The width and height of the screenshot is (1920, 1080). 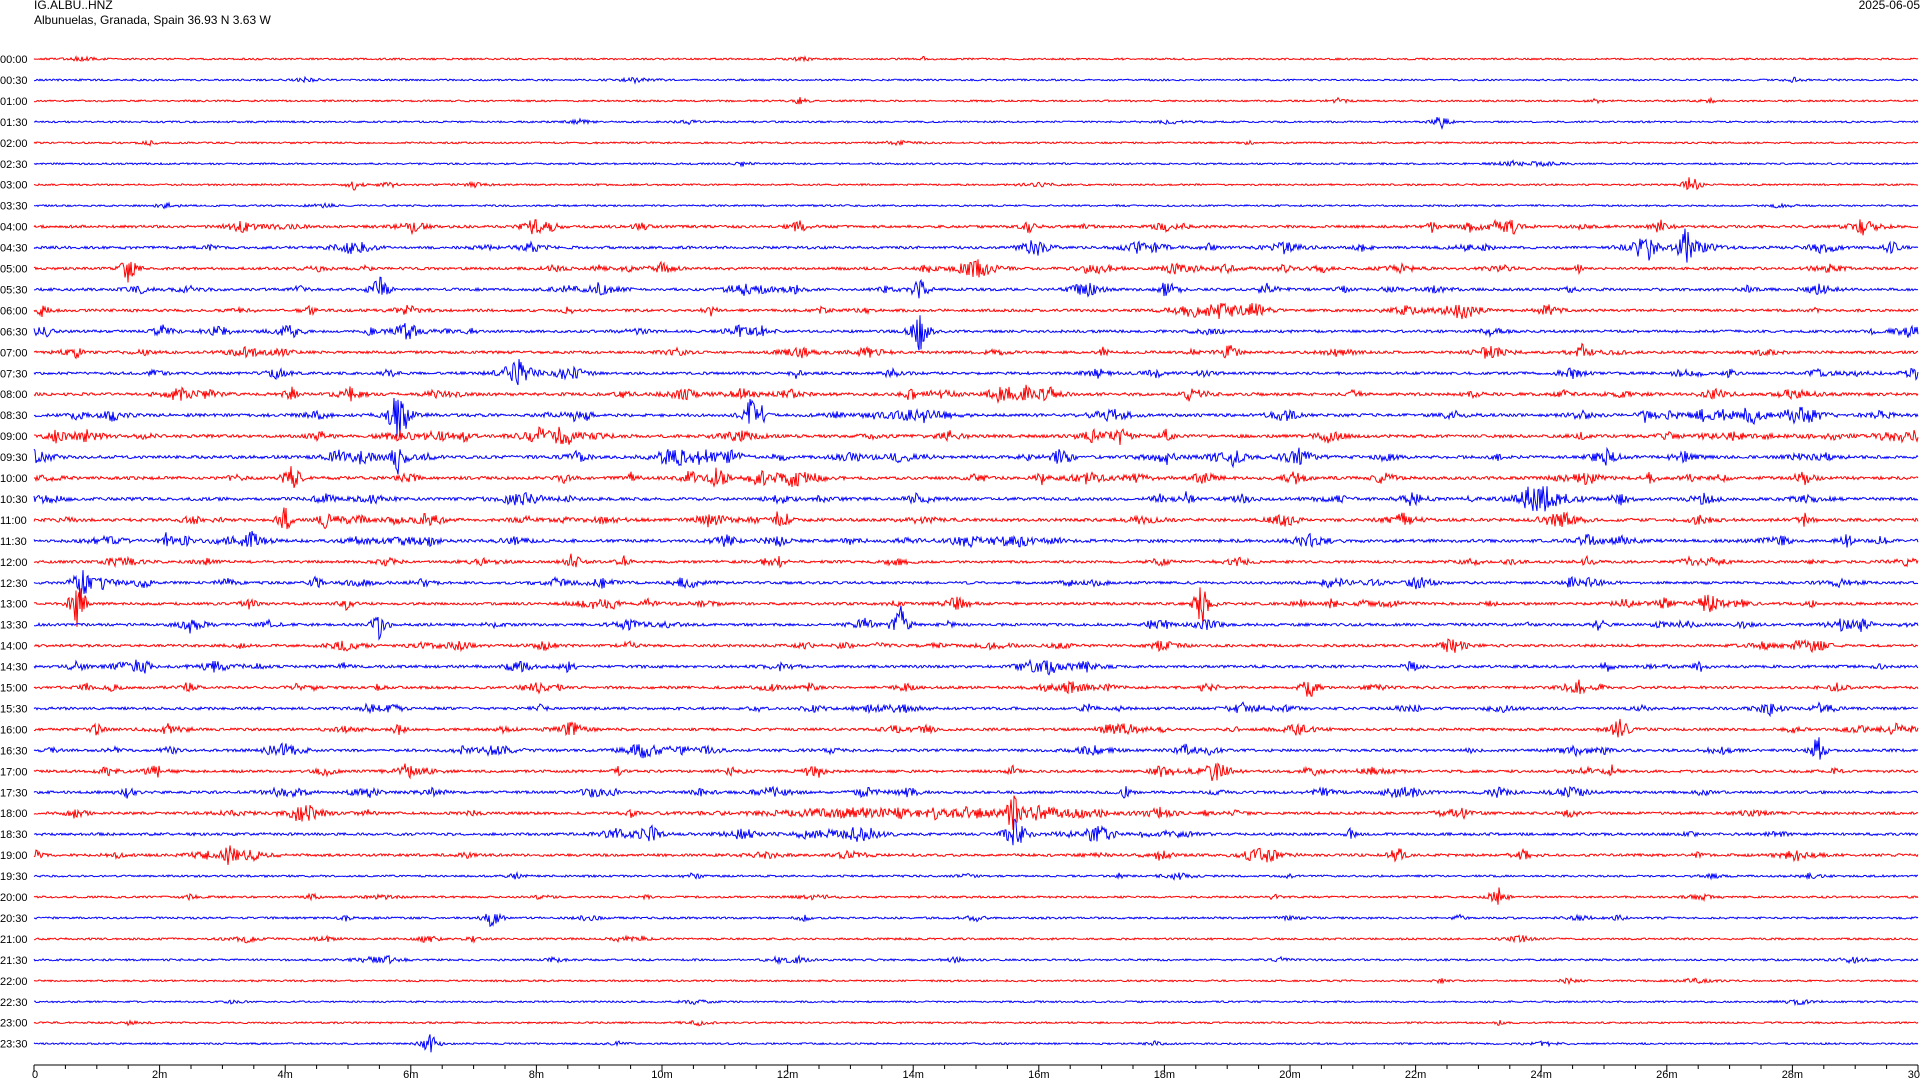 I want to click on row-label: 01:30, so click(x=14, y=123).